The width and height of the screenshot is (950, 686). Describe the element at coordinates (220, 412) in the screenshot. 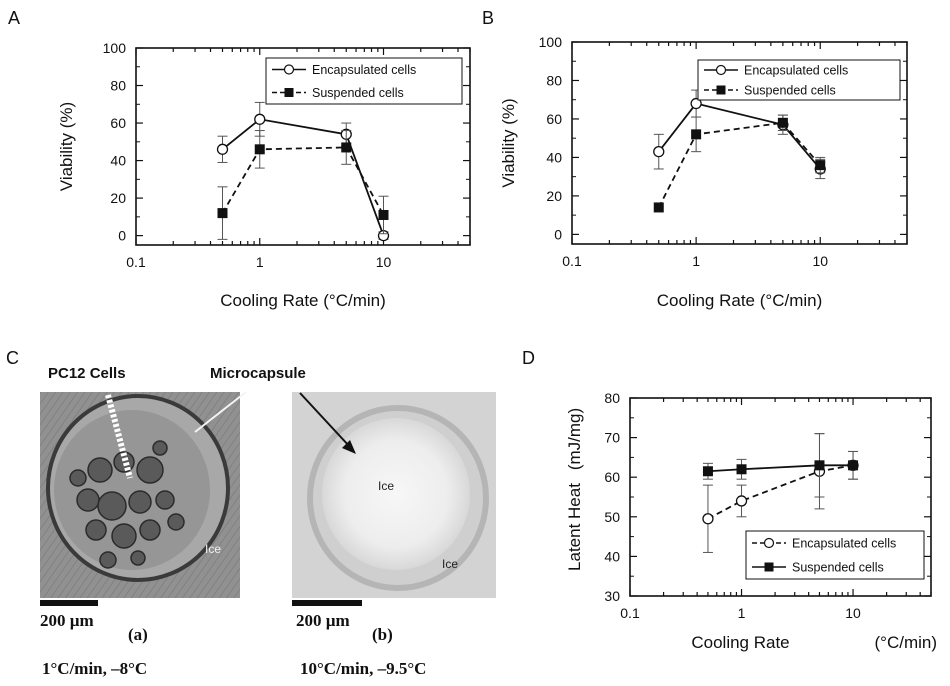

I see `micrograph-a-capsule-pointer` at that location.